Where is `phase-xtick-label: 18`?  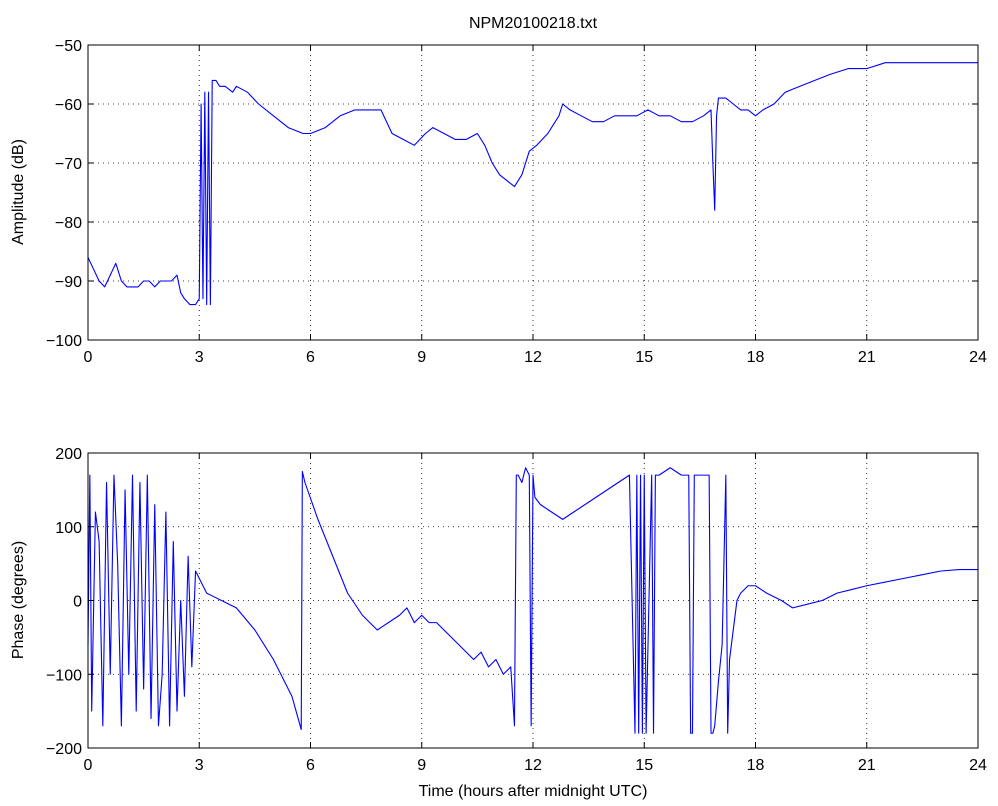
phase-xtick-label: 18 is located at coordinates (756, 765).